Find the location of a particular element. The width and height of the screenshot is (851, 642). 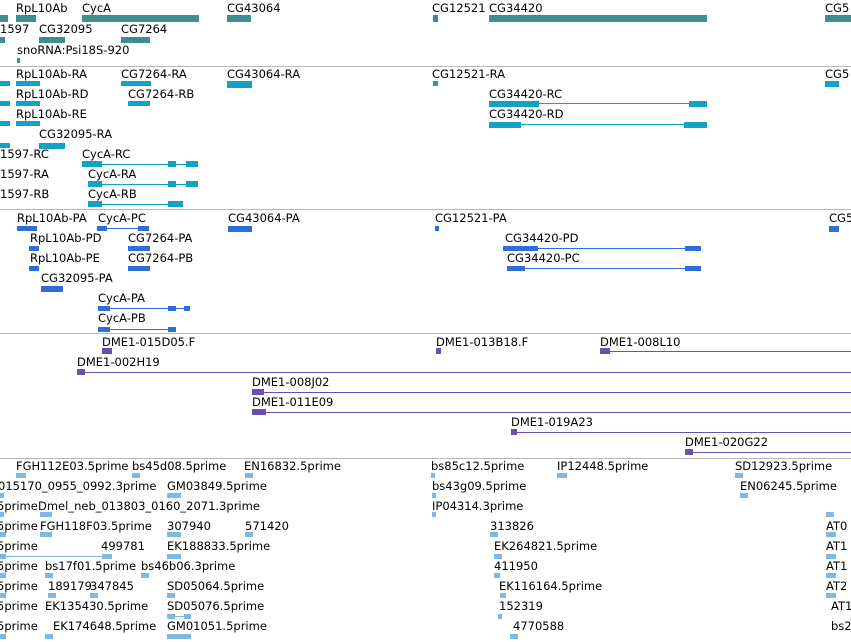

est-label: bs43g09.5prime is located at coordinates (479, 486).